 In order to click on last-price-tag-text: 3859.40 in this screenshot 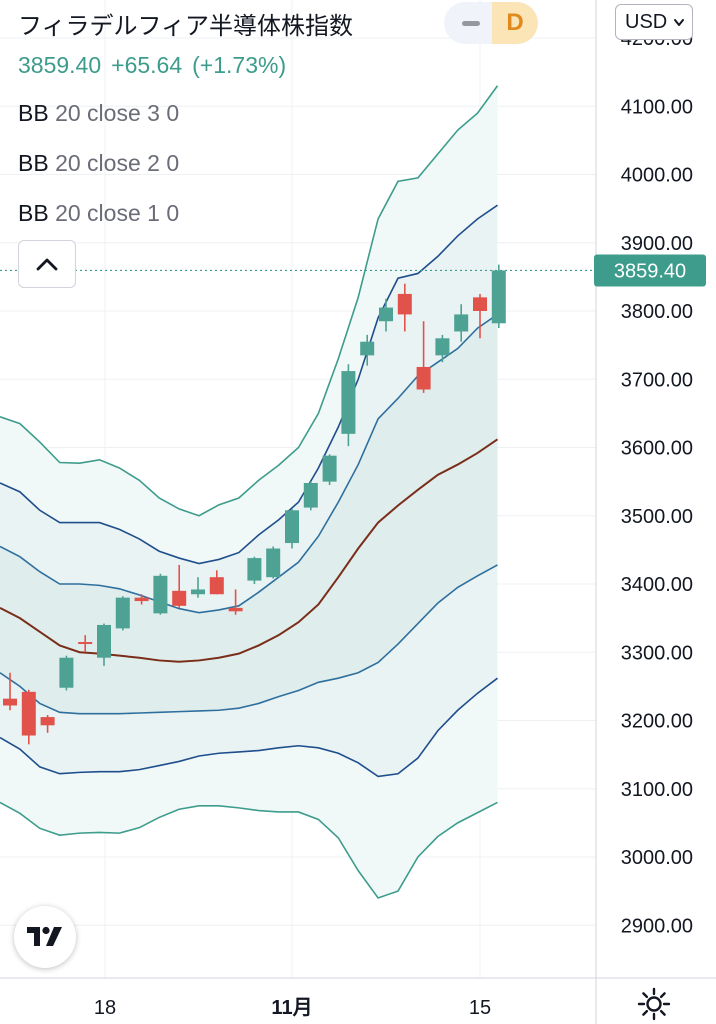, I will do `click(650, 271)`.